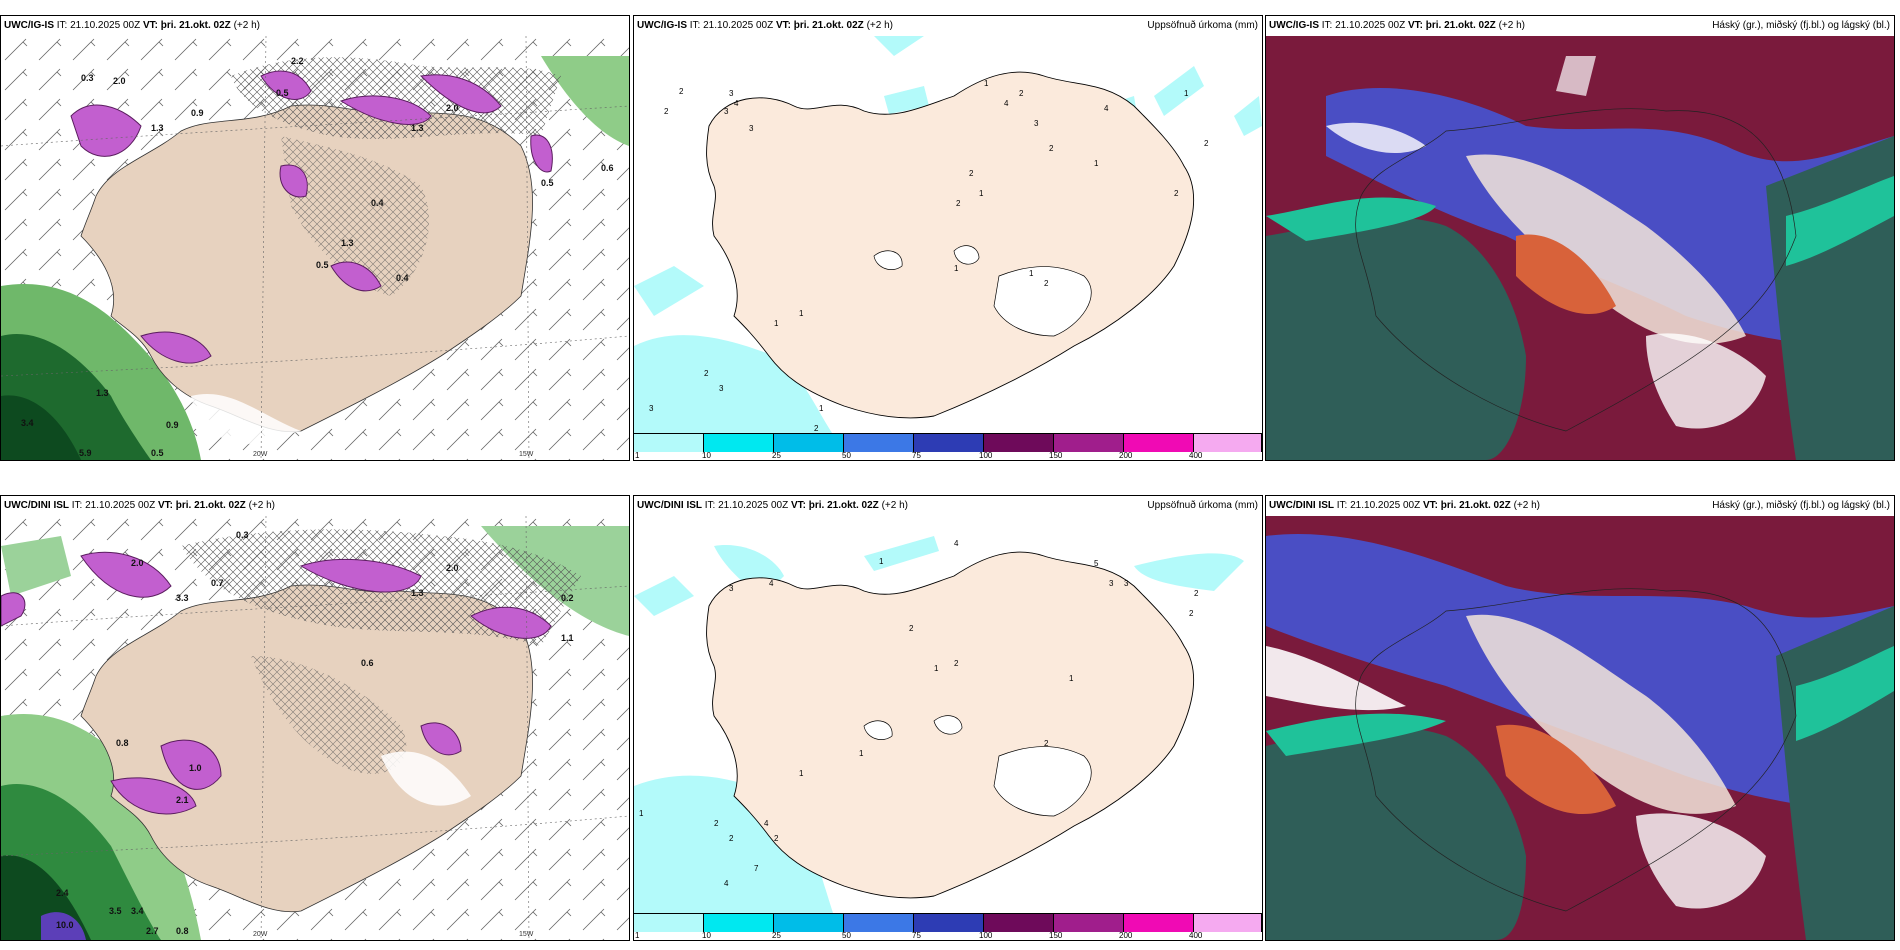 Image resolution: width=1900 pixels, height=950 pixels. Describe the element at coordinates (567, 638) in the screenshot. I see `svg-text: 1.1` at that location.